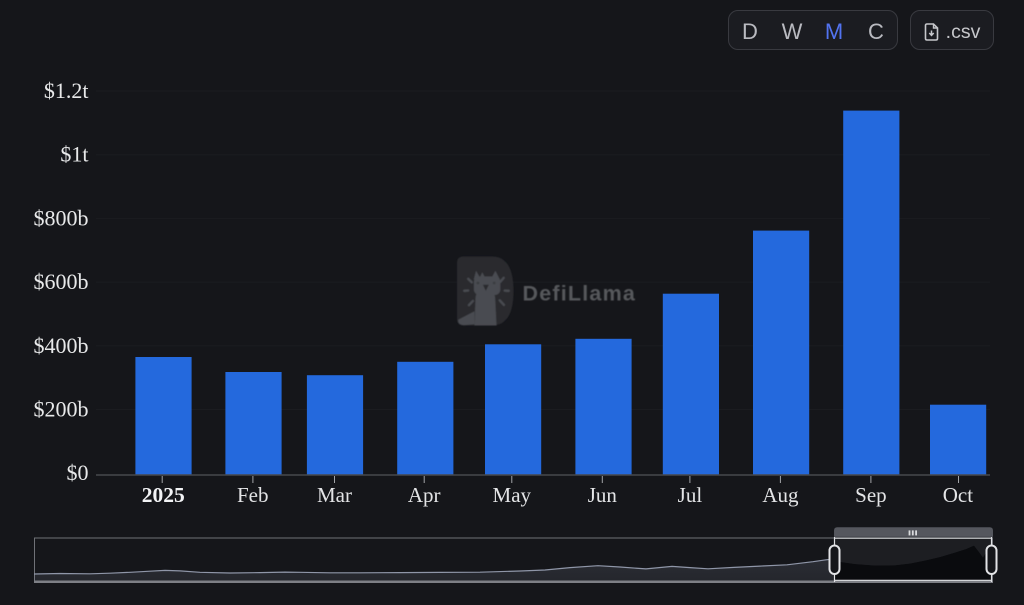 The image size is (1024, 605). I want to click on svg-text: $600b, so click(61, 281).